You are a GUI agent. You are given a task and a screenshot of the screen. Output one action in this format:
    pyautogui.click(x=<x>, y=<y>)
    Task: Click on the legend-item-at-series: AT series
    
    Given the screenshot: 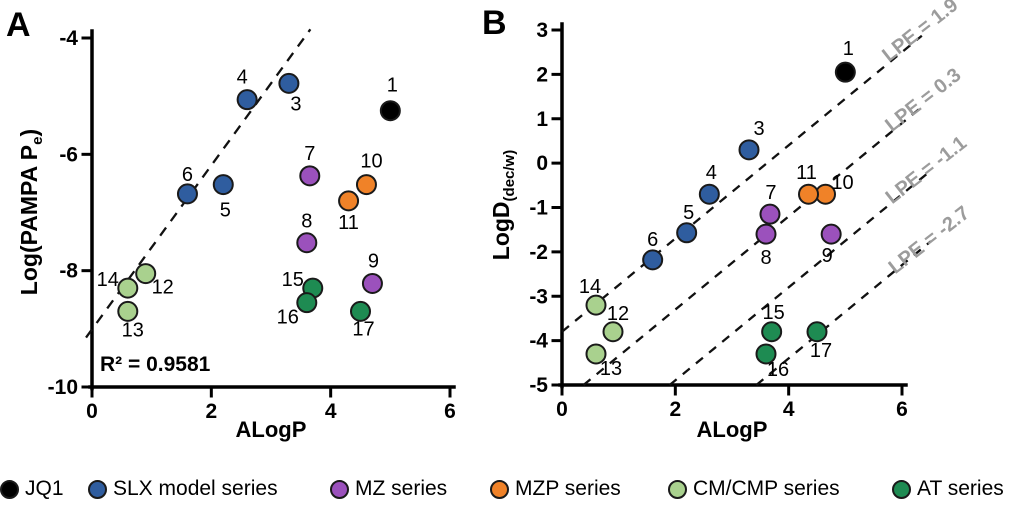 What is the action you would take?
    pyautogui.click(x=948, y=489)
    